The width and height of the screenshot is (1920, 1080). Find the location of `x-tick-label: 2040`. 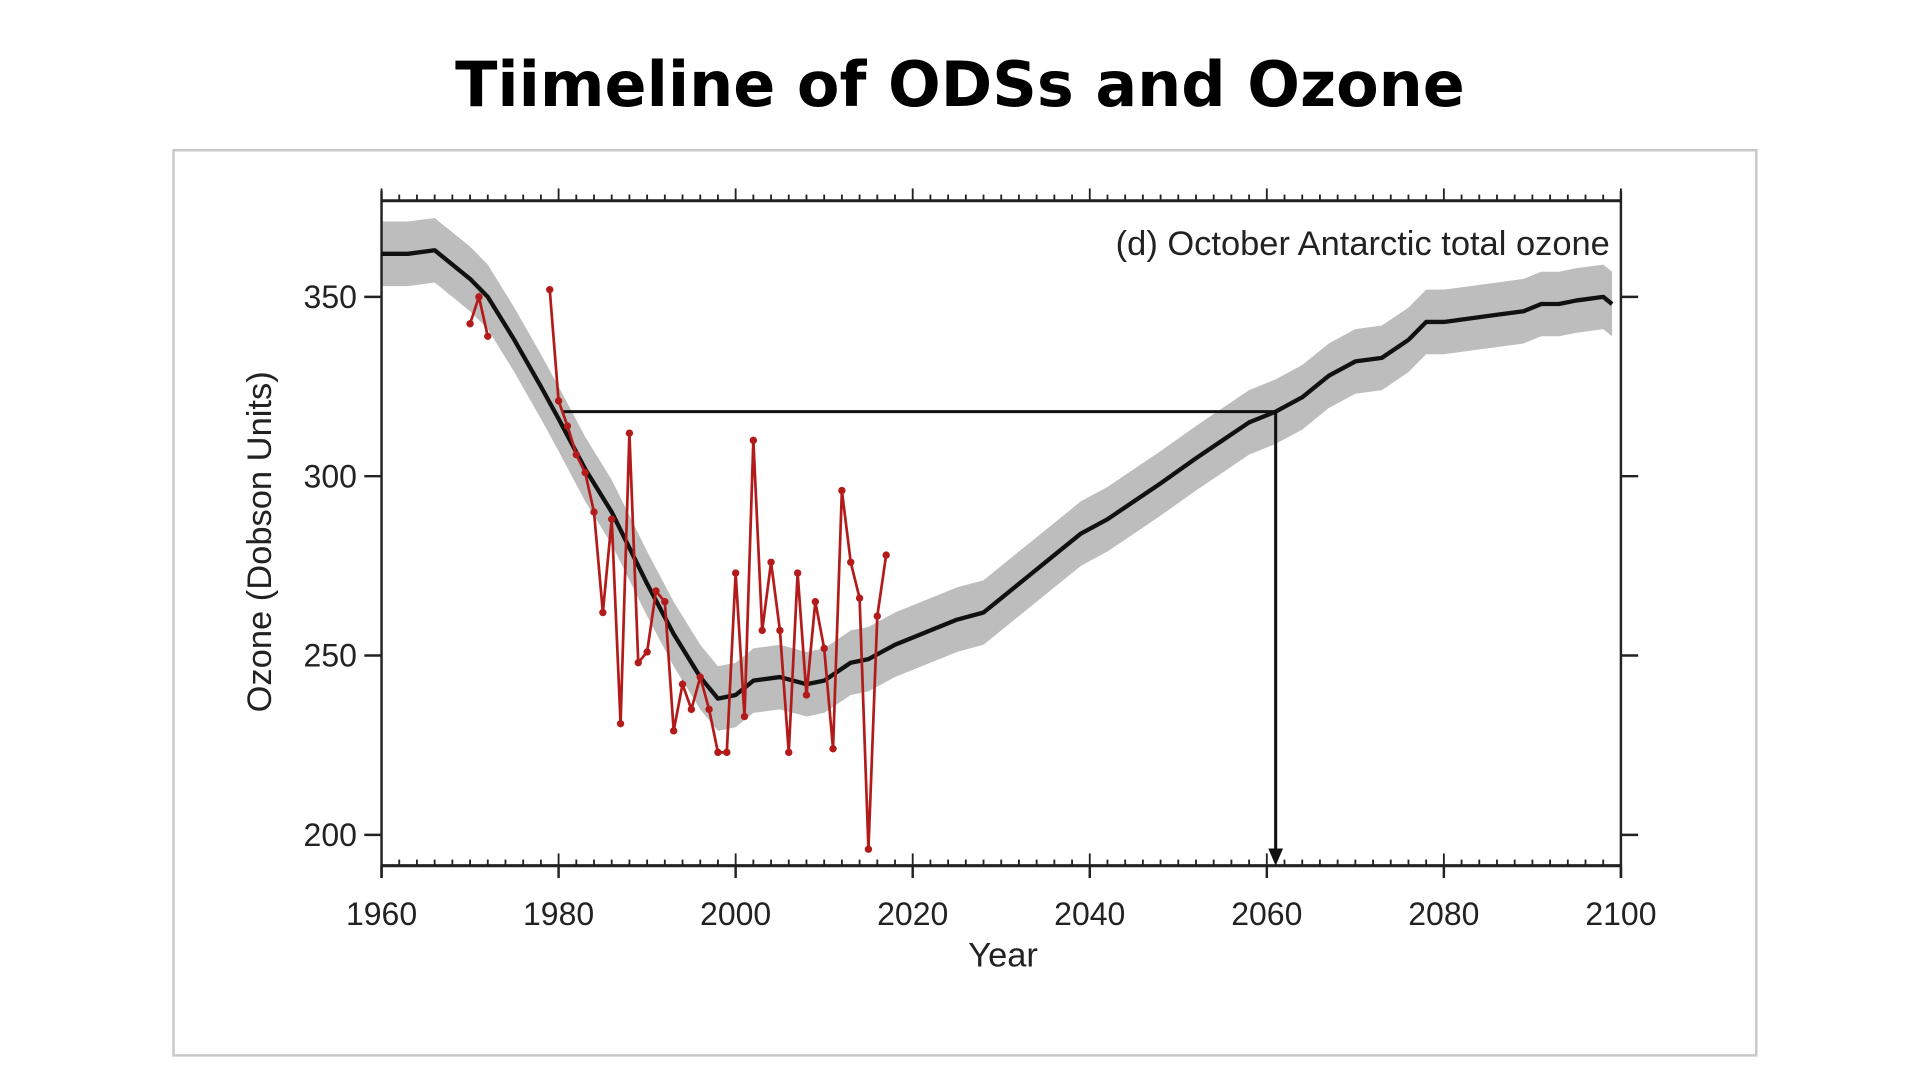

x-tick-label: 2040 is located at coordinates (1089, 914).